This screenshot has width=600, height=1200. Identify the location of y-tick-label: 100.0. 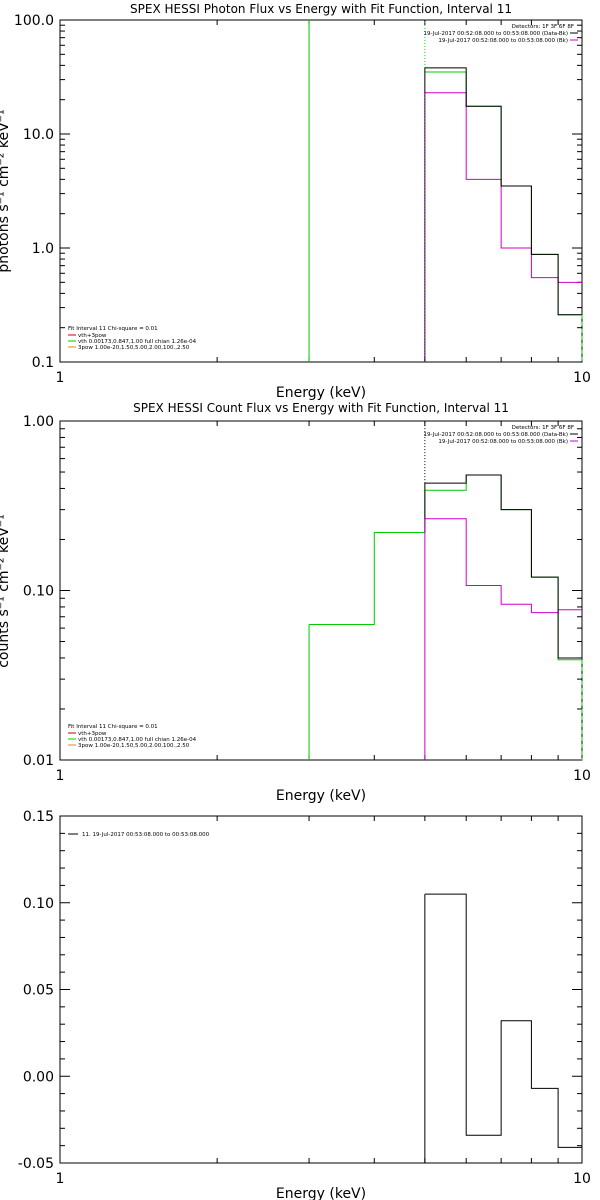
(34, 21).